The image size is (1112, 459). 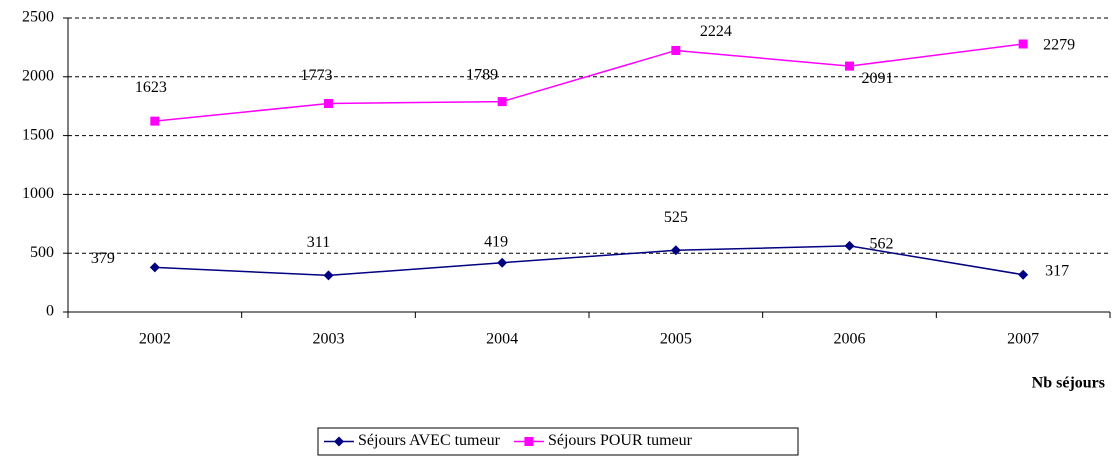 What do you see at coordinates (502, 339) in the screenshot?
I see `x-tick-label: 2004` at bounding box center [502, 339].